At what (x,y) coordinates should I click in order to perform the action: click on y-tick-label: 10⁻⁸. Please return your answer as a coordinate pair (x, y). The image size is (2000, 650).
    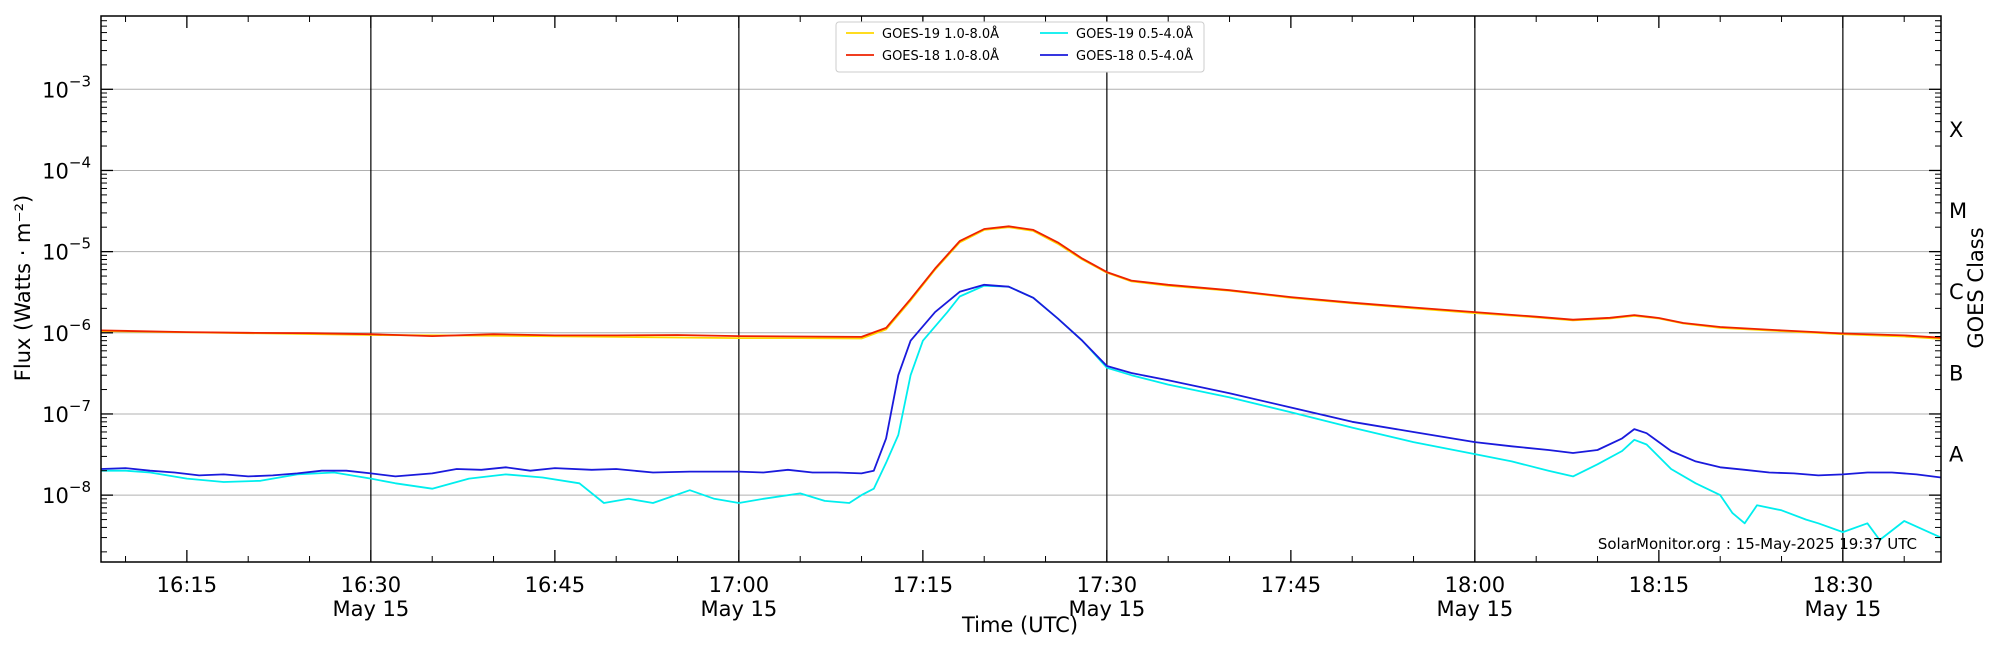
    Looking at the image, I should click on (66, 493).